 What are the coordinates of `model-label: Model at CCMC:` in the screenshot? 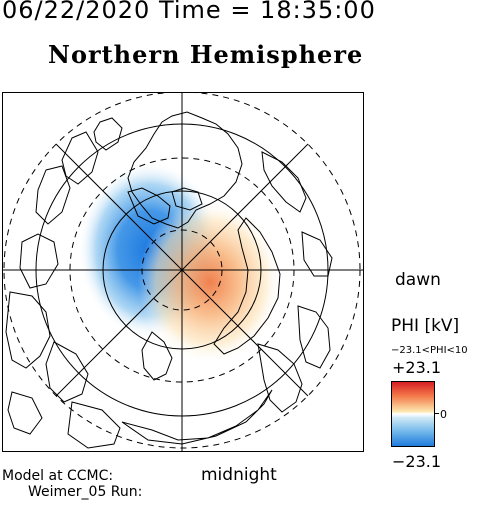 It's located at (58, 476).